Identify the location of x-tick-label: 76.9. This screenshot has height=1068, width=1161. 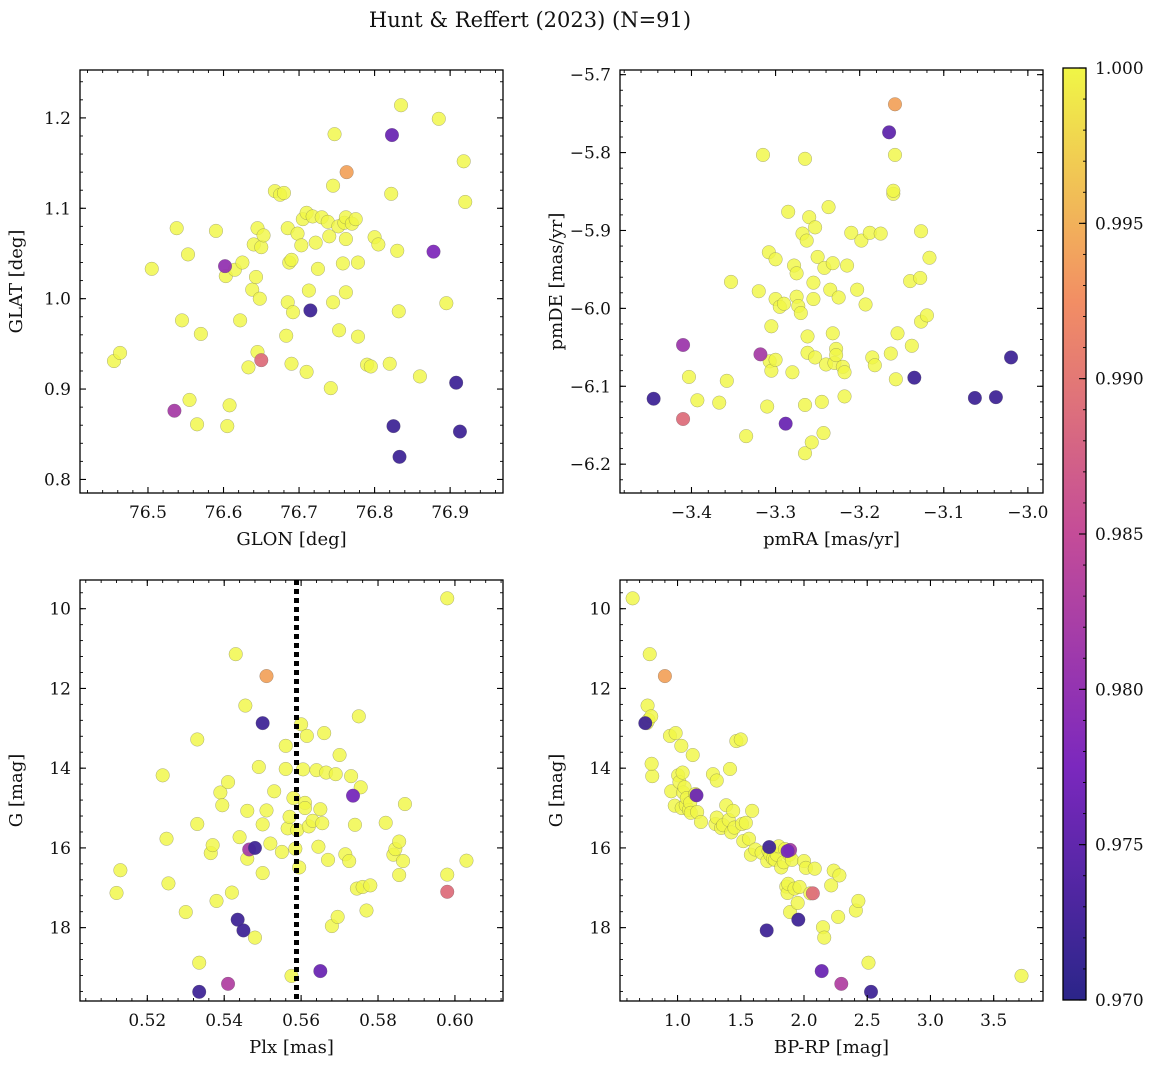
(450, 513).